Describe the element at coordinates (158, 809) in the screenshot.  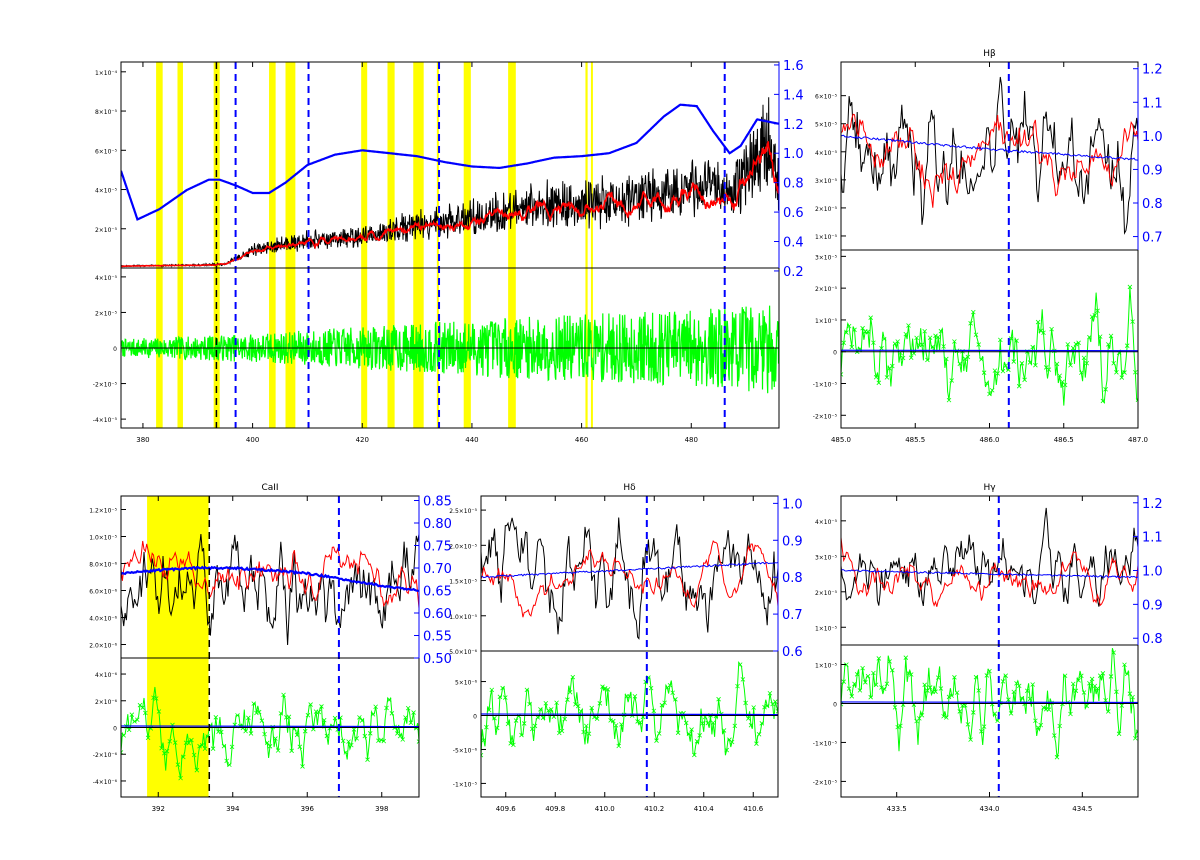
I see `x-tick-label: 392` at that location.